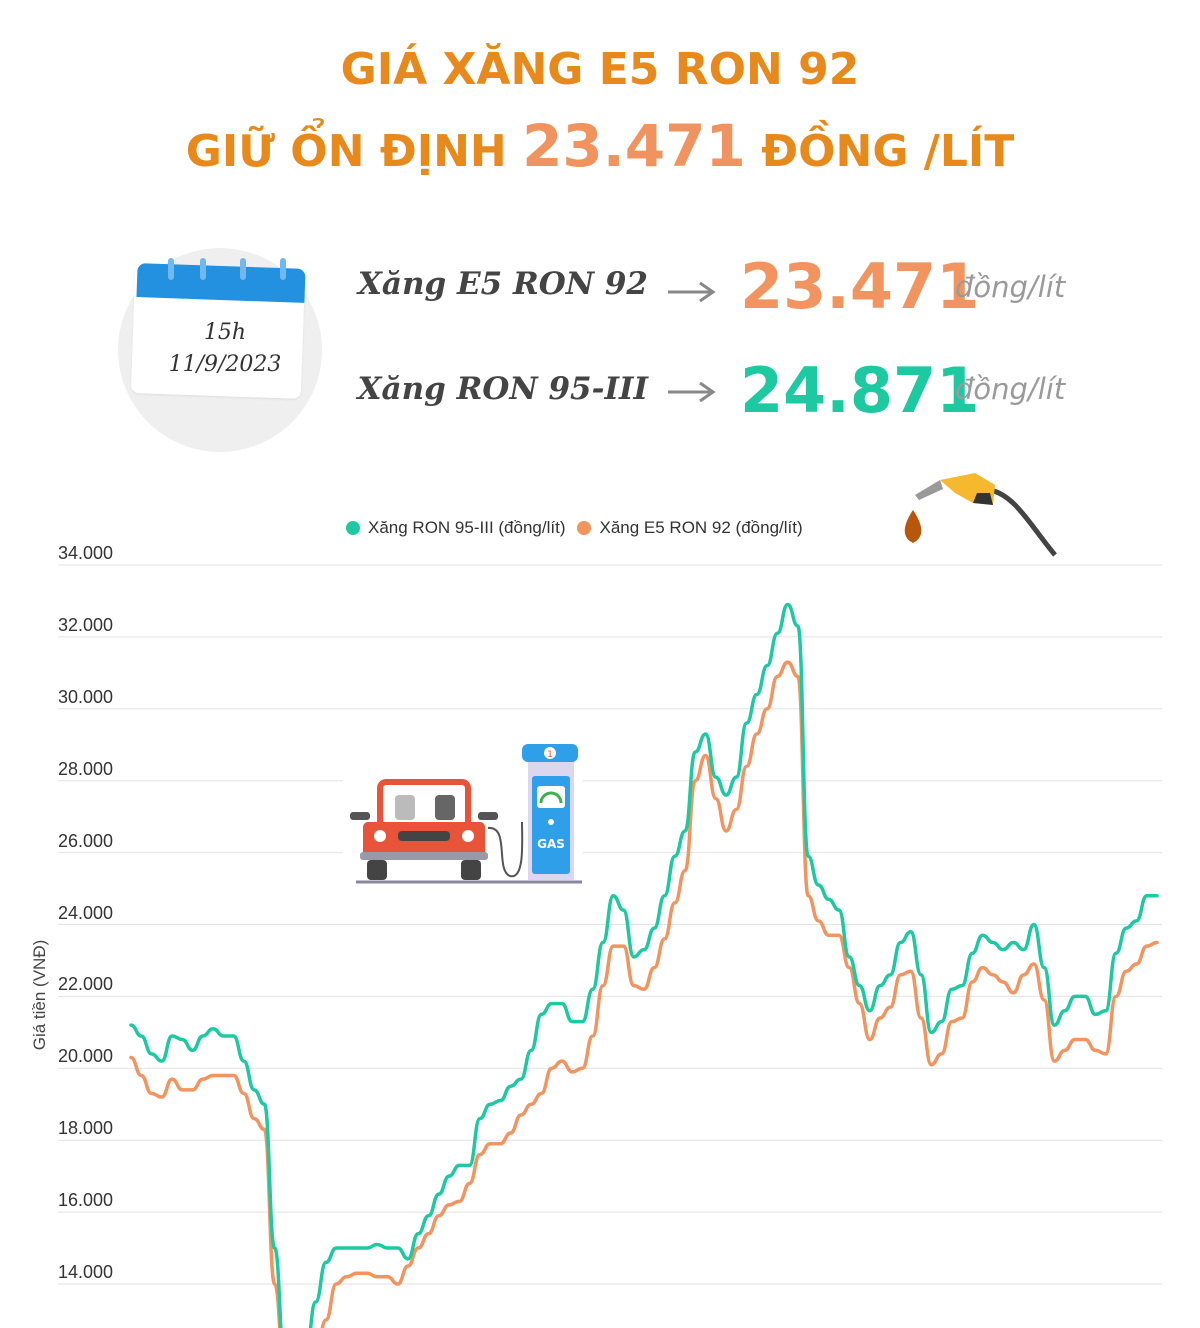  Describe the element at coordinates (86, 624) in the screenshot. I see `y-tick-label: 32.000` at that location.